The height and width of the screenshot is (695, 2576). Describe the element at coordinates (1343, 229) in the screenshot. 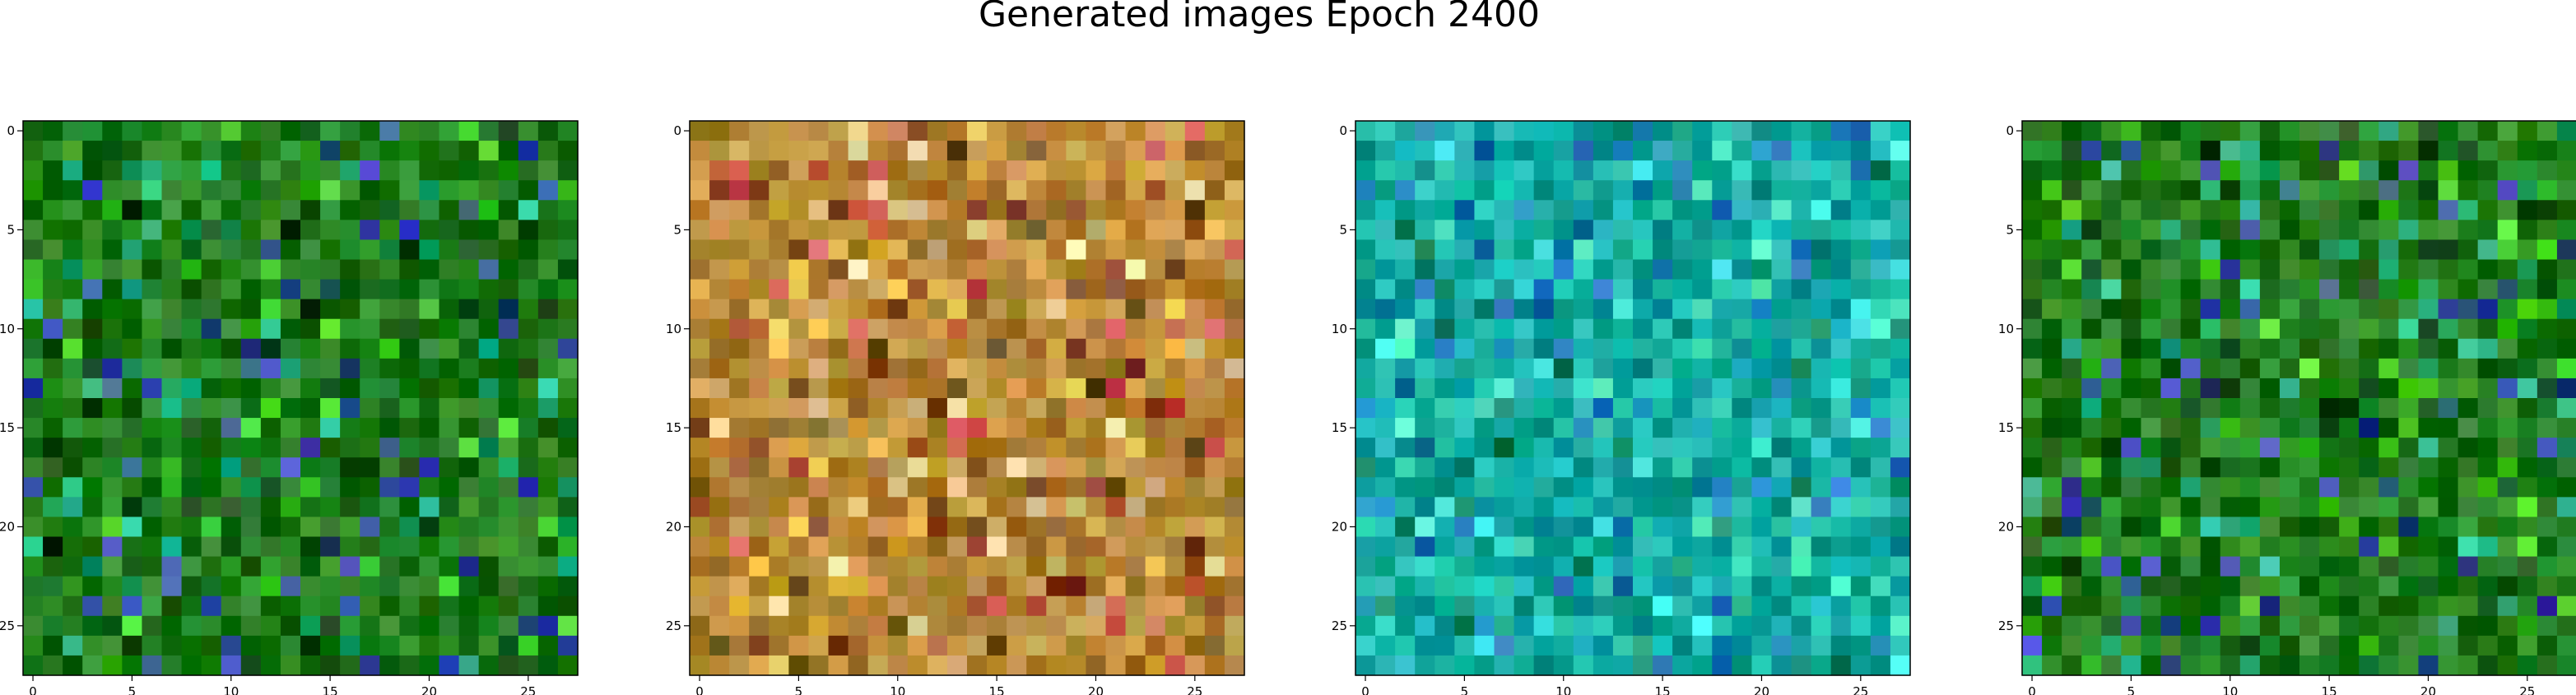

I see `y-tick-label: 5` at that location.